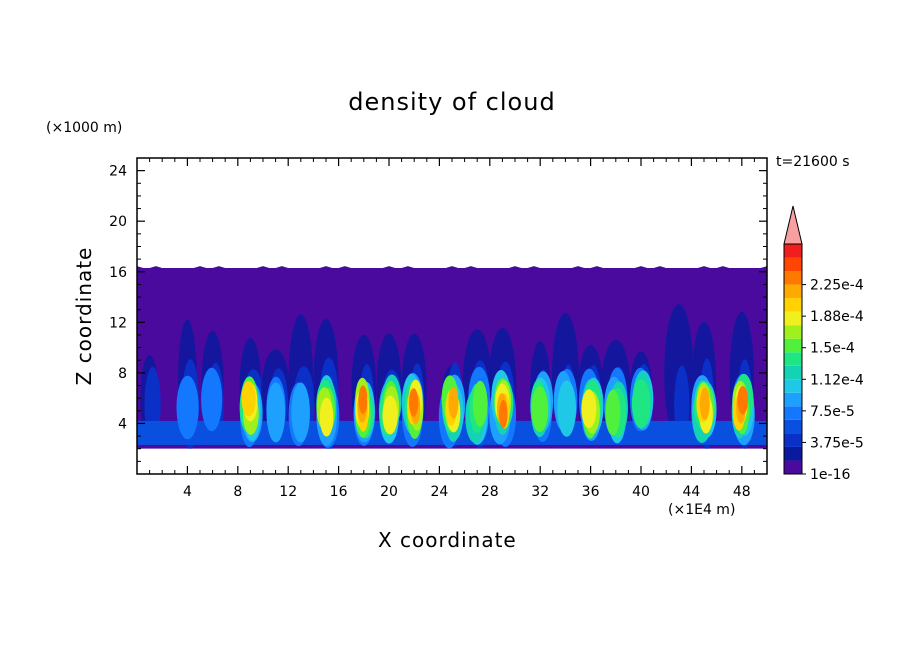  Describe the element at coordinates (837, 443) in the screenshot. I see `colorbar-level-label: 3.75e-5` at that location.